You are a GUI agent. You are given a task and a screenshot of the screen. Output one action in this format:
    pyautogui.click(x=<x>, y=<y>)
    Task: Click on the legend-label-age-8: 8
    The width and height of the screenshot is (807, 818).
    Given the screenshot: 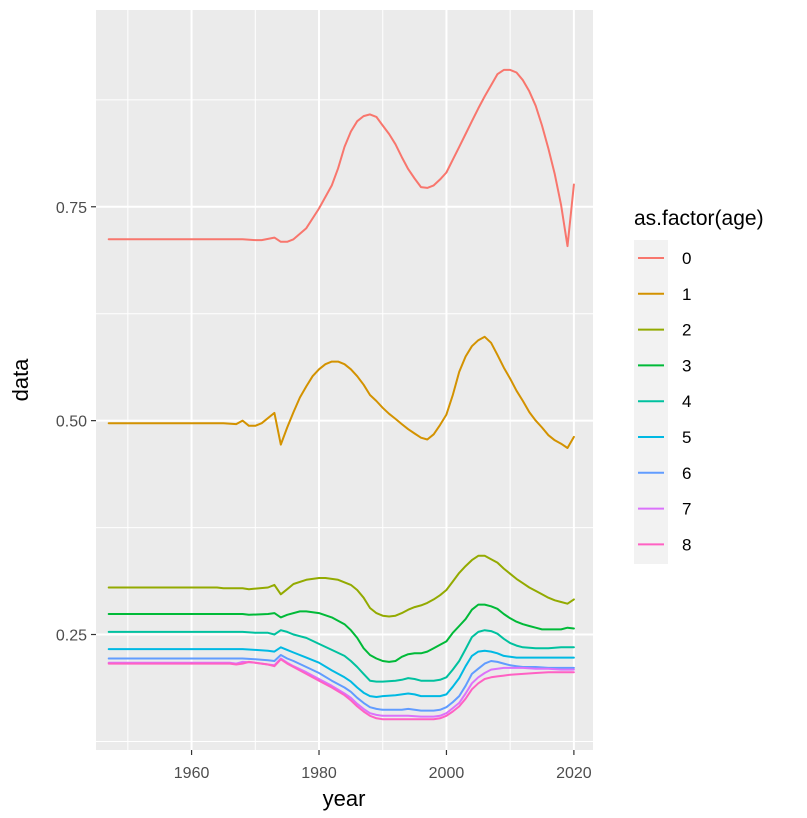 What is the action you would take?
    pyautogui.click(x=686, y=544)
    